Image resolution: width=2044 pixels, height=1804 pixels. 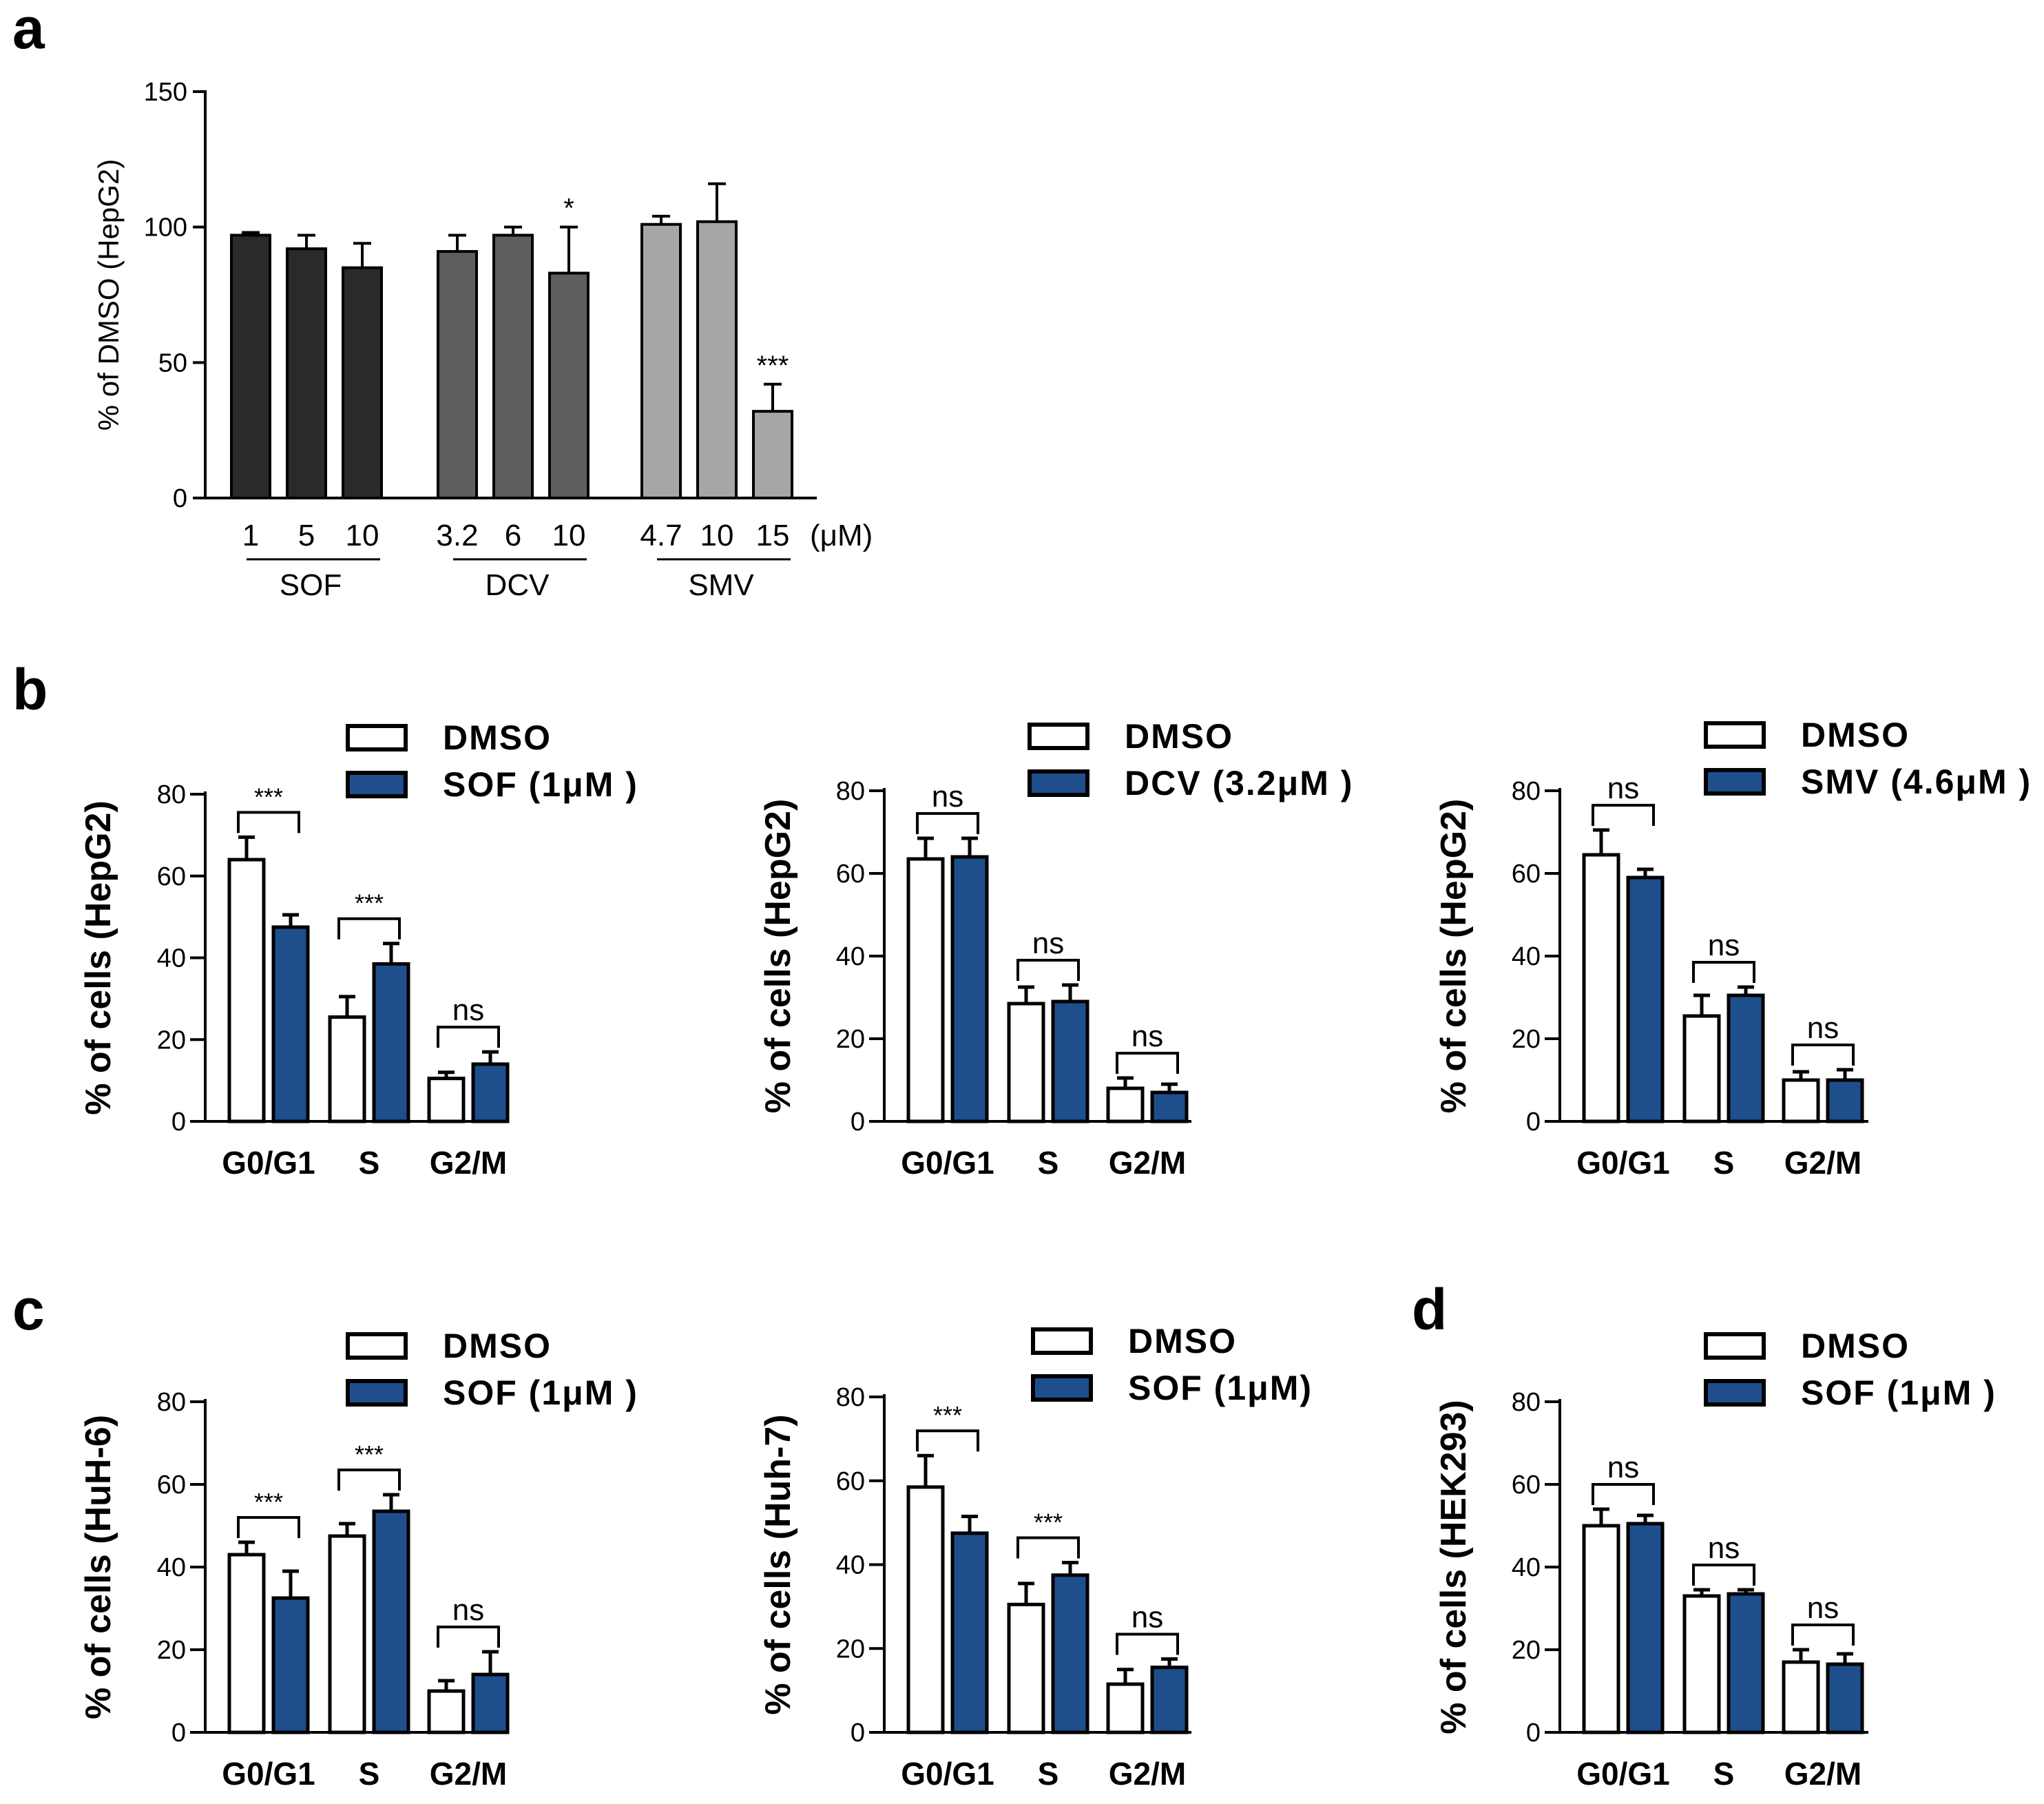 What do you see at coordinates (98, 1567) in the screenshot?
I see `y-axis-label: % of cells (HuH-6)` at bounding box center [98, 1567].